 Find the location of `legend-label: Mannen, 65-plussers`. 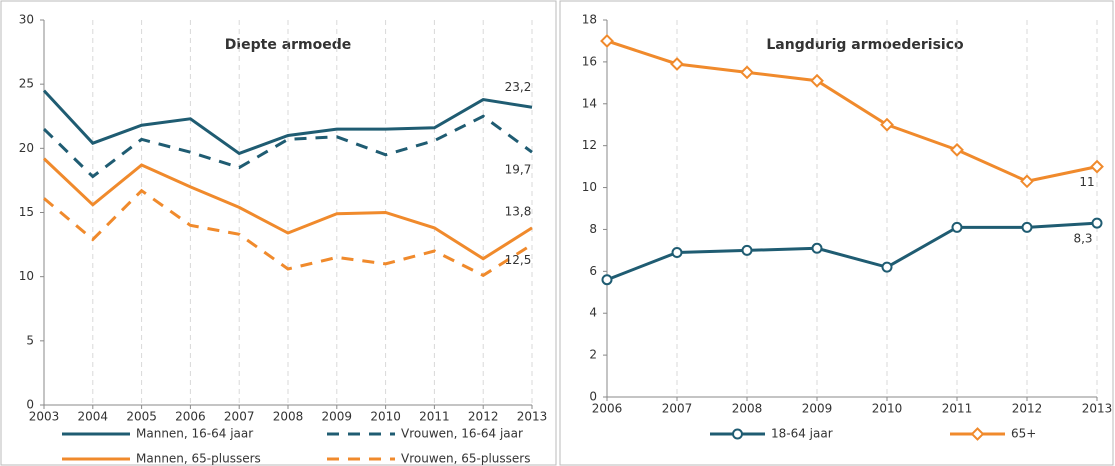

legend-label: Mannen, 65-plussers is located at coordinates (198, 459).